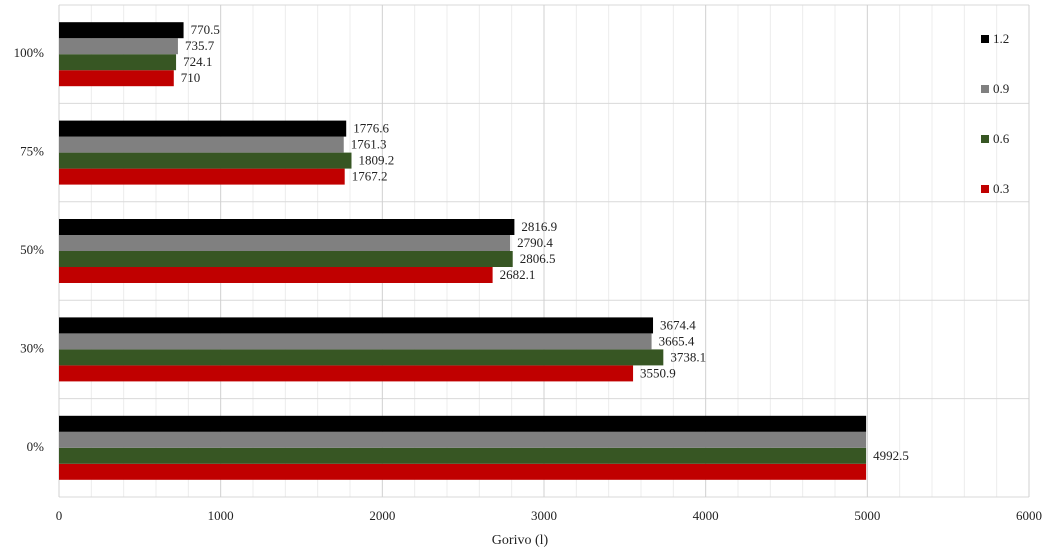 The width and height of the screenshot is (1046, 554). Describe the element at coordinates (200, 45) in the screenshot. I see `data-label: 735.7` at that location.